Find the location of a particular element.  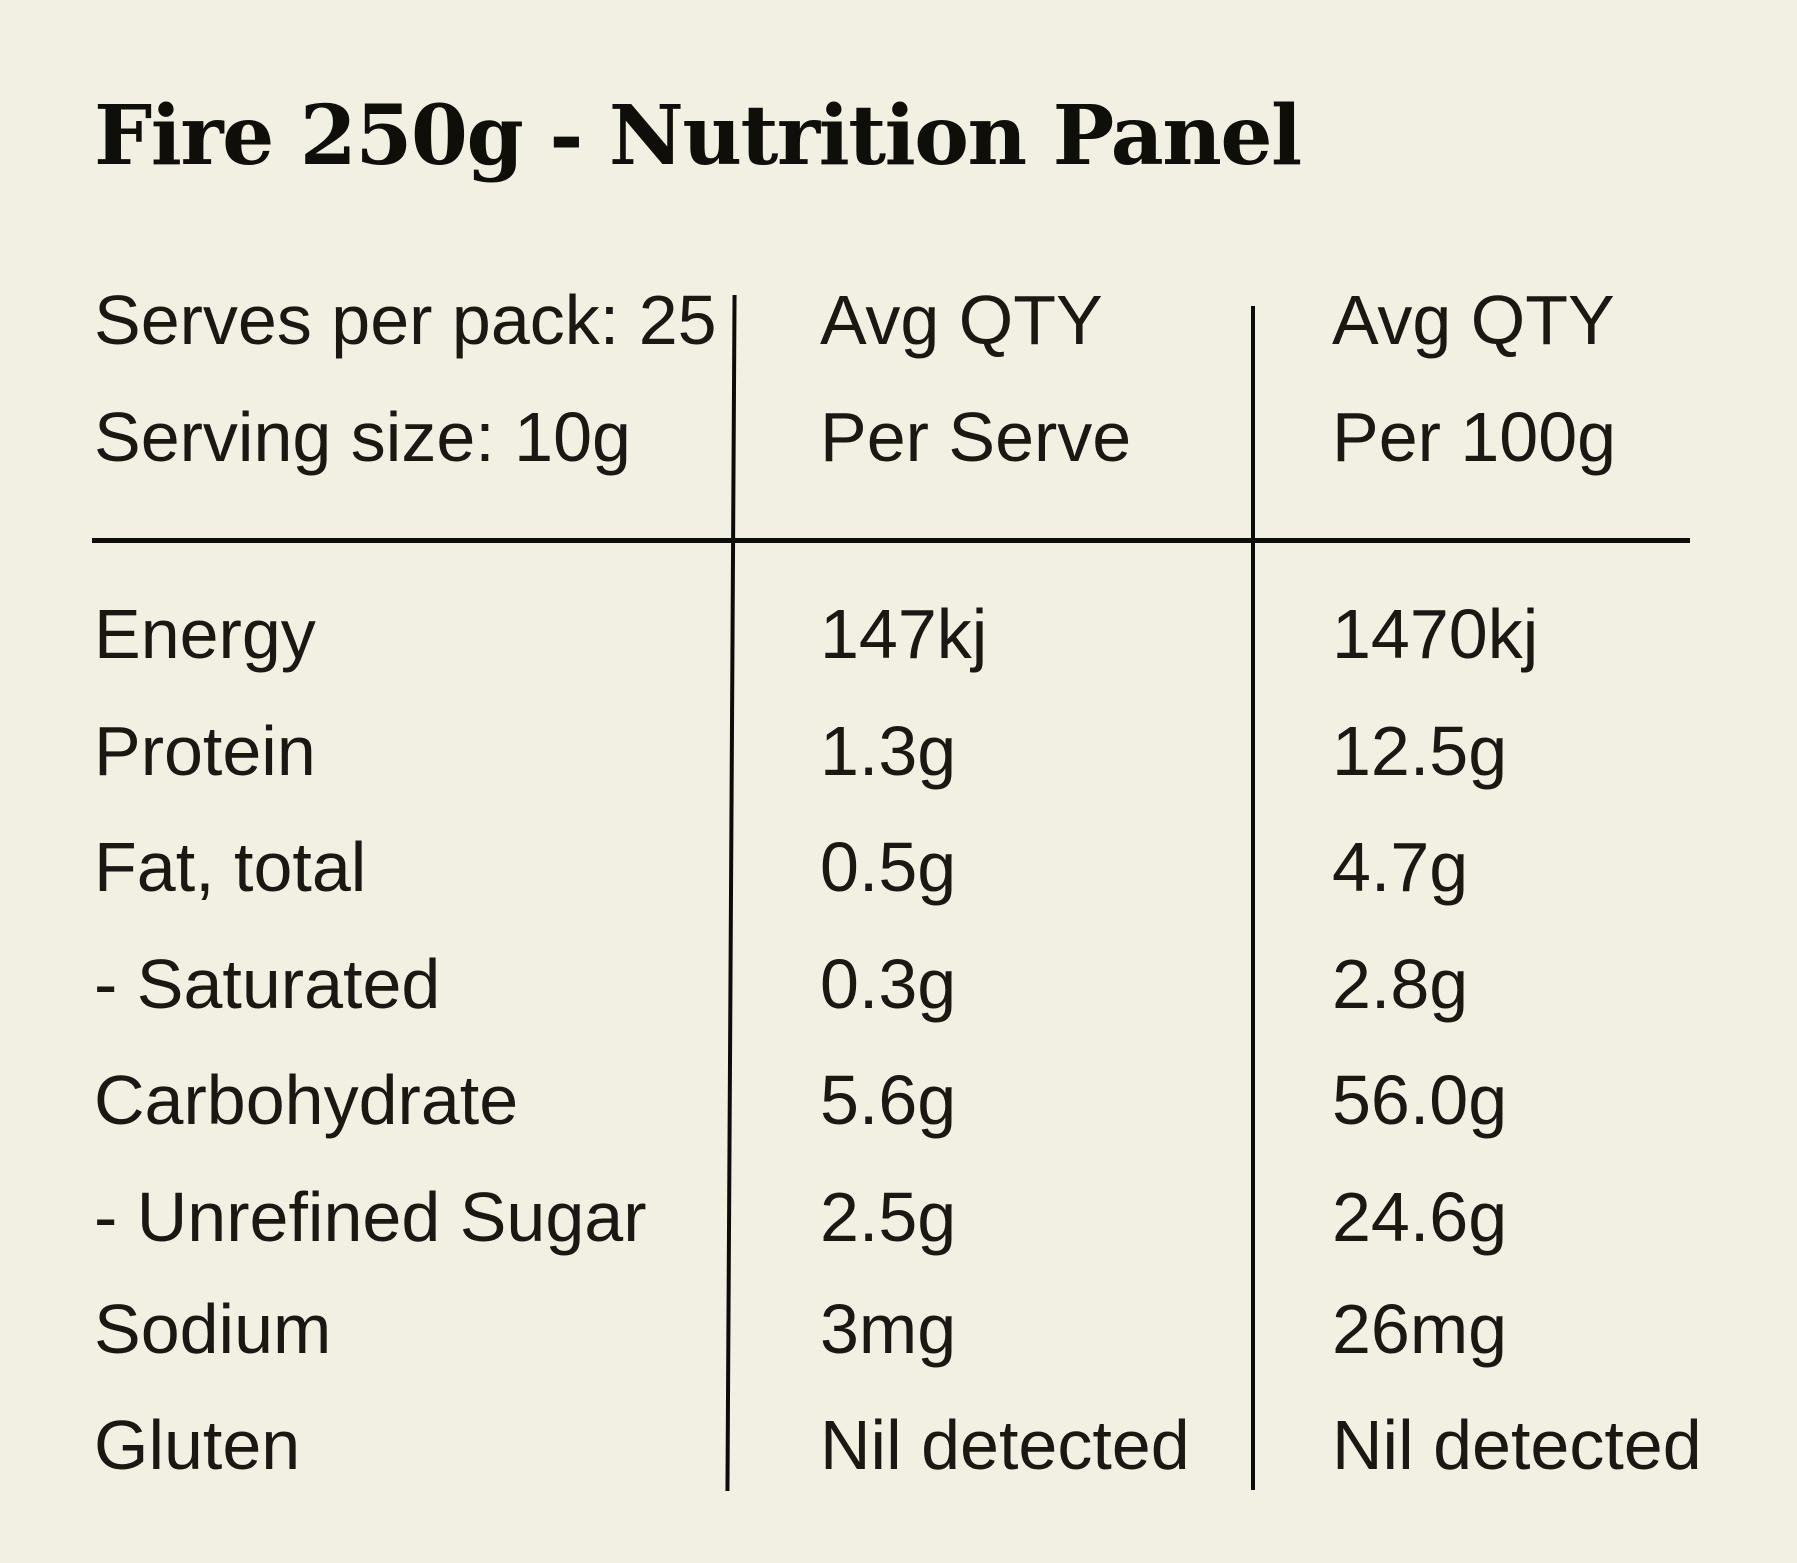

row-label: Fat, total is located at coordinates (230, 867).